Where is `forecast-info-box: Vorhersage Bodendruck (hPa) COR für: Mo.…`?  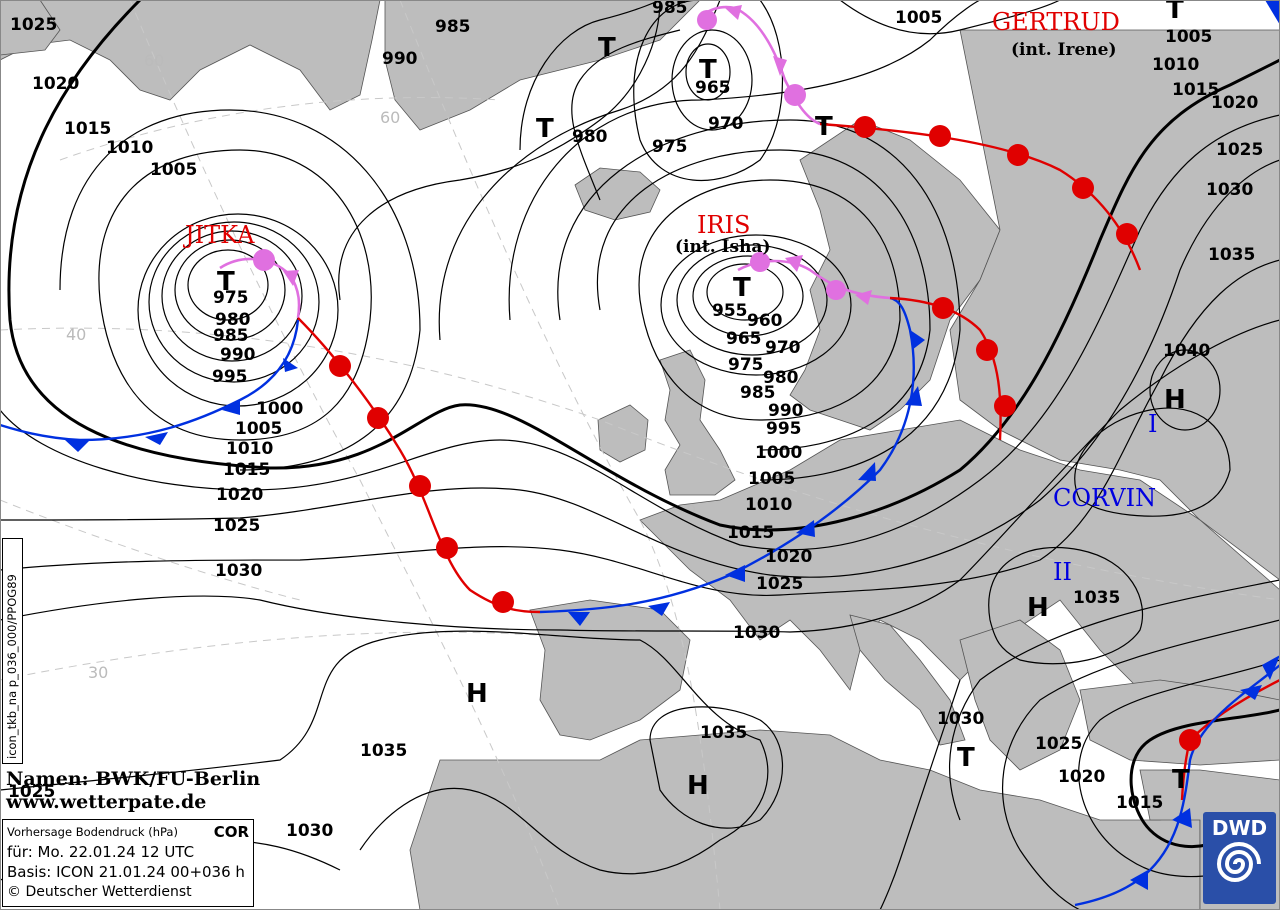 forecast-info-box: Vorhersage Bodendruck (hPa) COR für: Mo.… is located at coordinates (128, 863).